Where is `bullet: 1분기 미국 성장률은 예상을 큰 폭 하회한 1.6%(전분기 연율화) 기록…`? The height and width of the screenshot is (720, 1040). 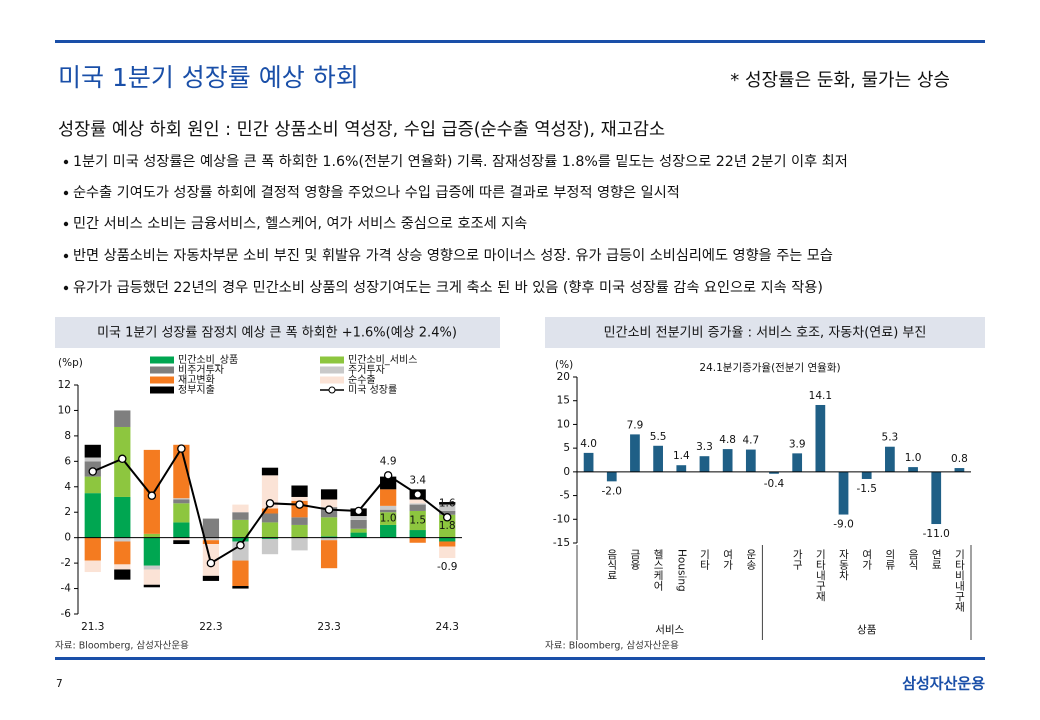 bullet: 1분기 미국 성장률은 예상을 큰 폭 하회한 1.6%(전분기 연율화) 기록… is located at coordinates (460, 162).